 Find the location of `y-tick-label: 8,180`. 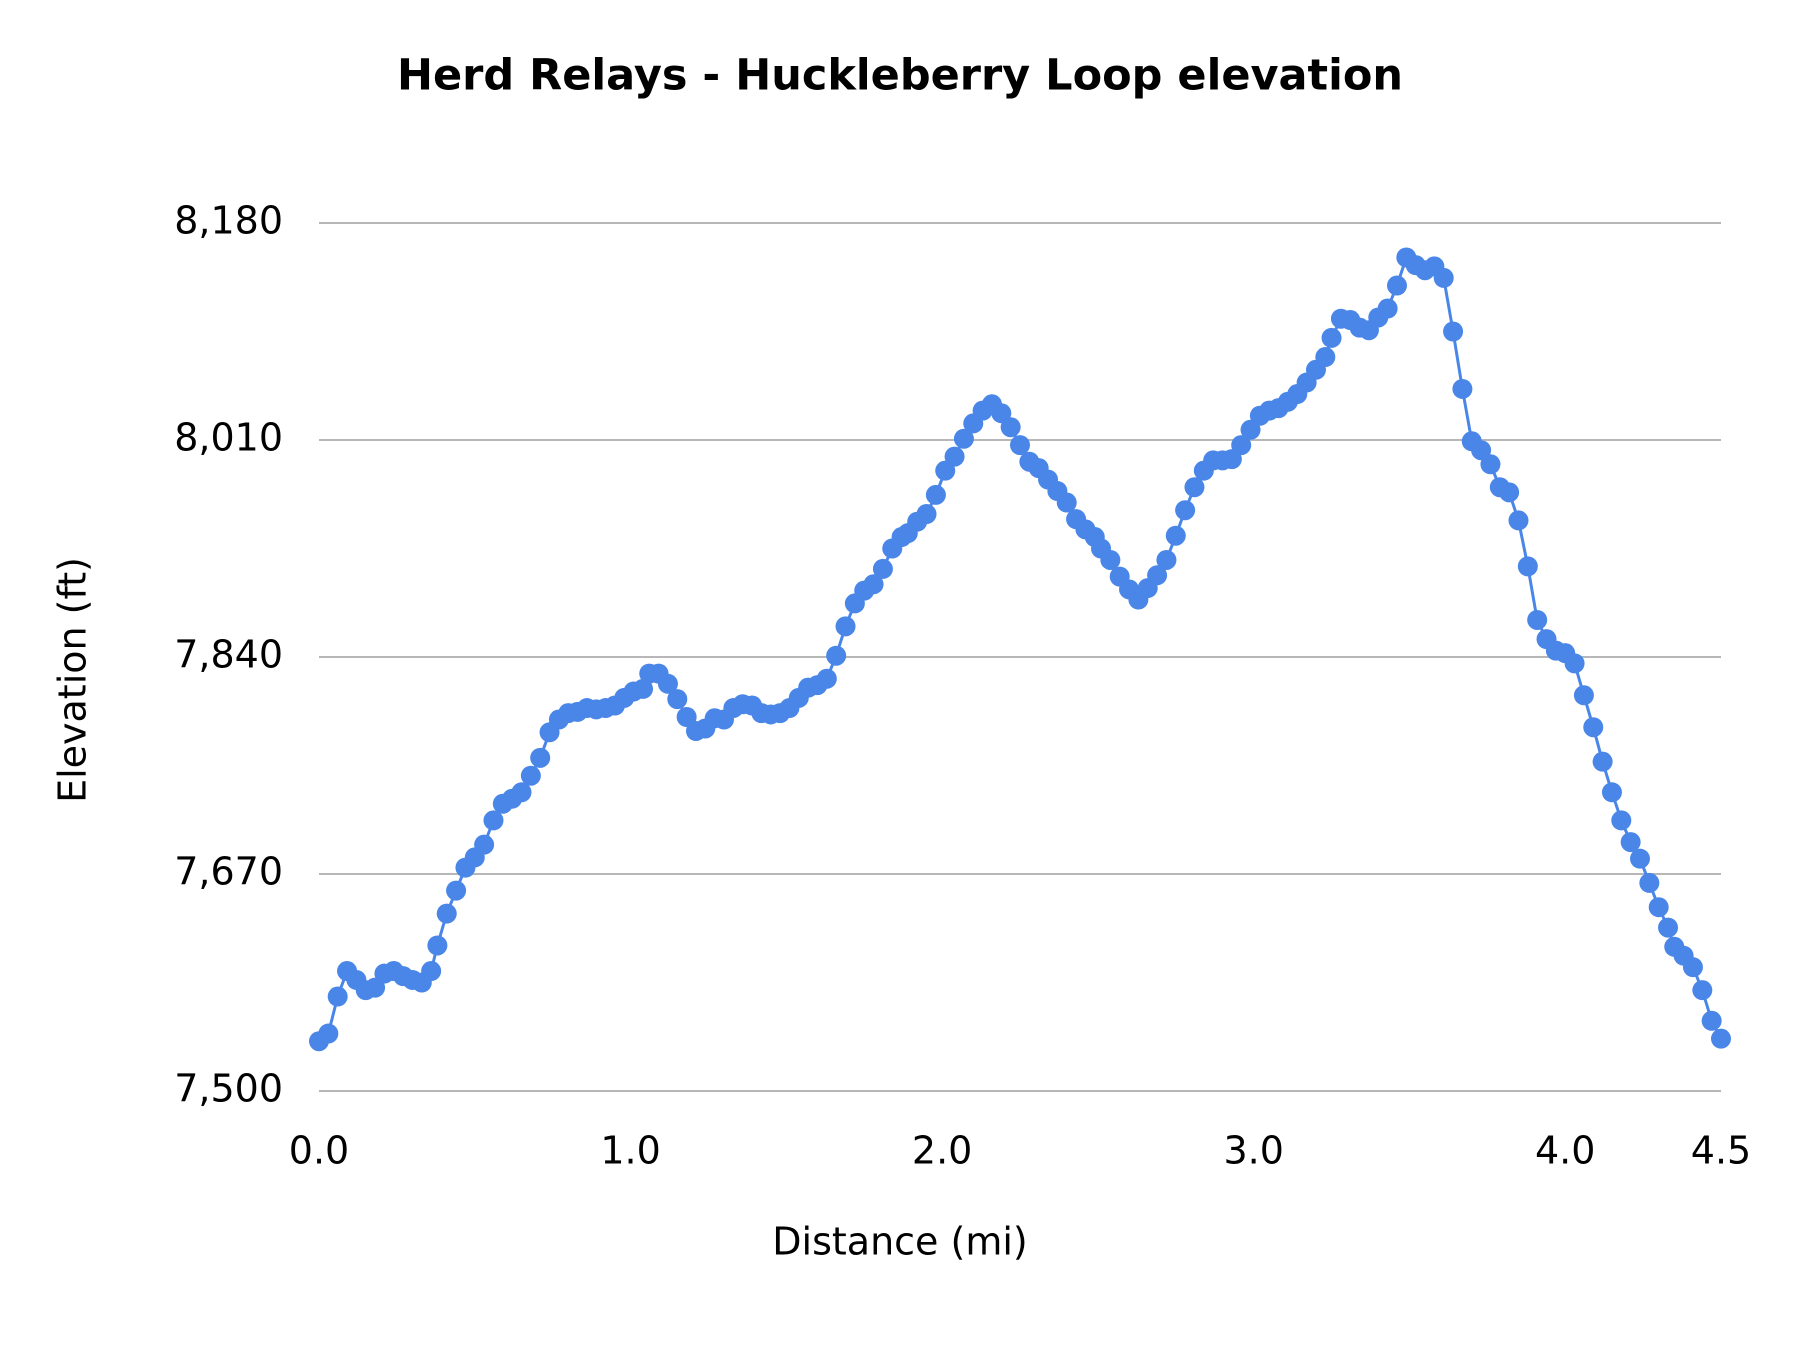

y-tick-label: 8,180 is located at coordinates (228, 221).